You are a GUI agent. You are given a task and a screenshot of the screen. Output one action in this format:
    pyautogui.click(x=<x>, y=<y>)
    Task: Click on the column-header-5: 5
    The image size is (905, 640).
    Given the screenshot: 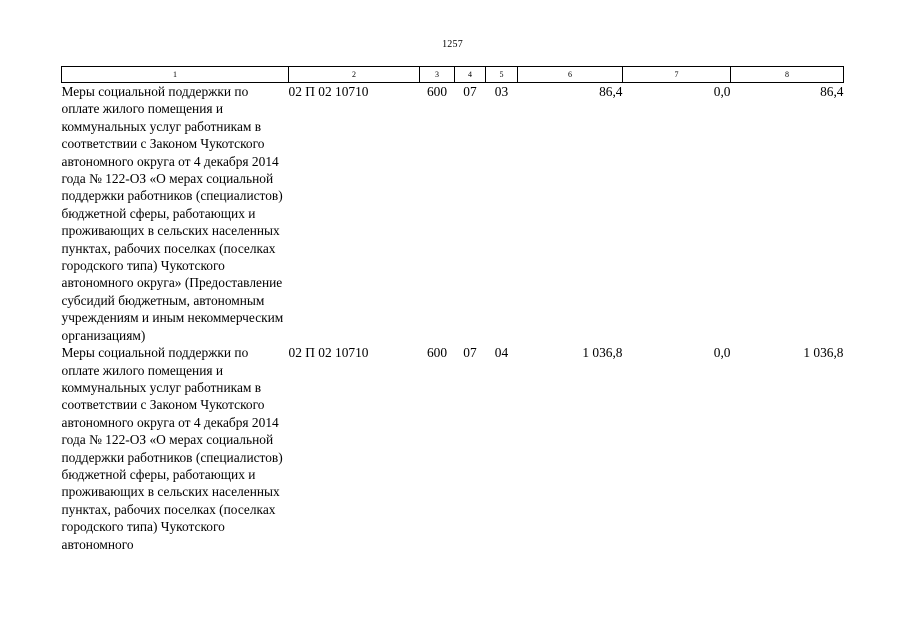 What is the action you would take?
    pyautogui.click(x=501, y=74)
    